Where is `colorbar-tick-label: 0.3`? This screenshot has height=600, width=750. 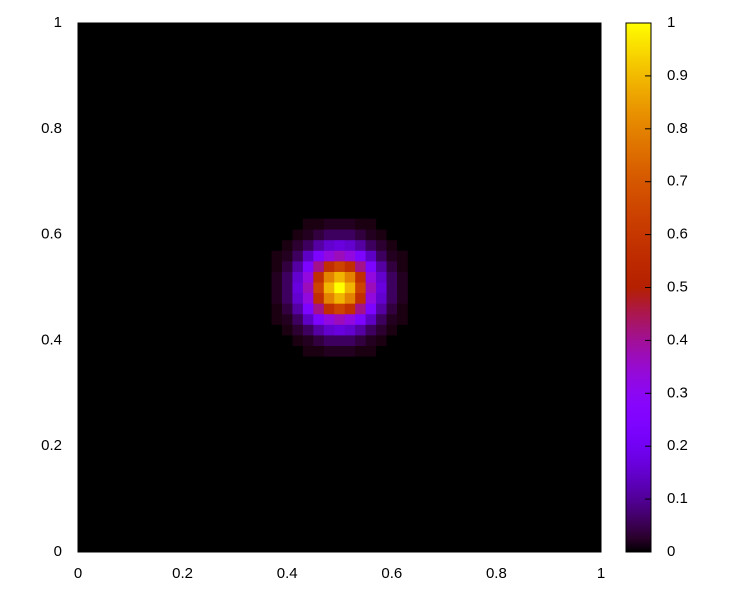 colorbar-tick-label: 0.3 is located at coordinates (677, 392).